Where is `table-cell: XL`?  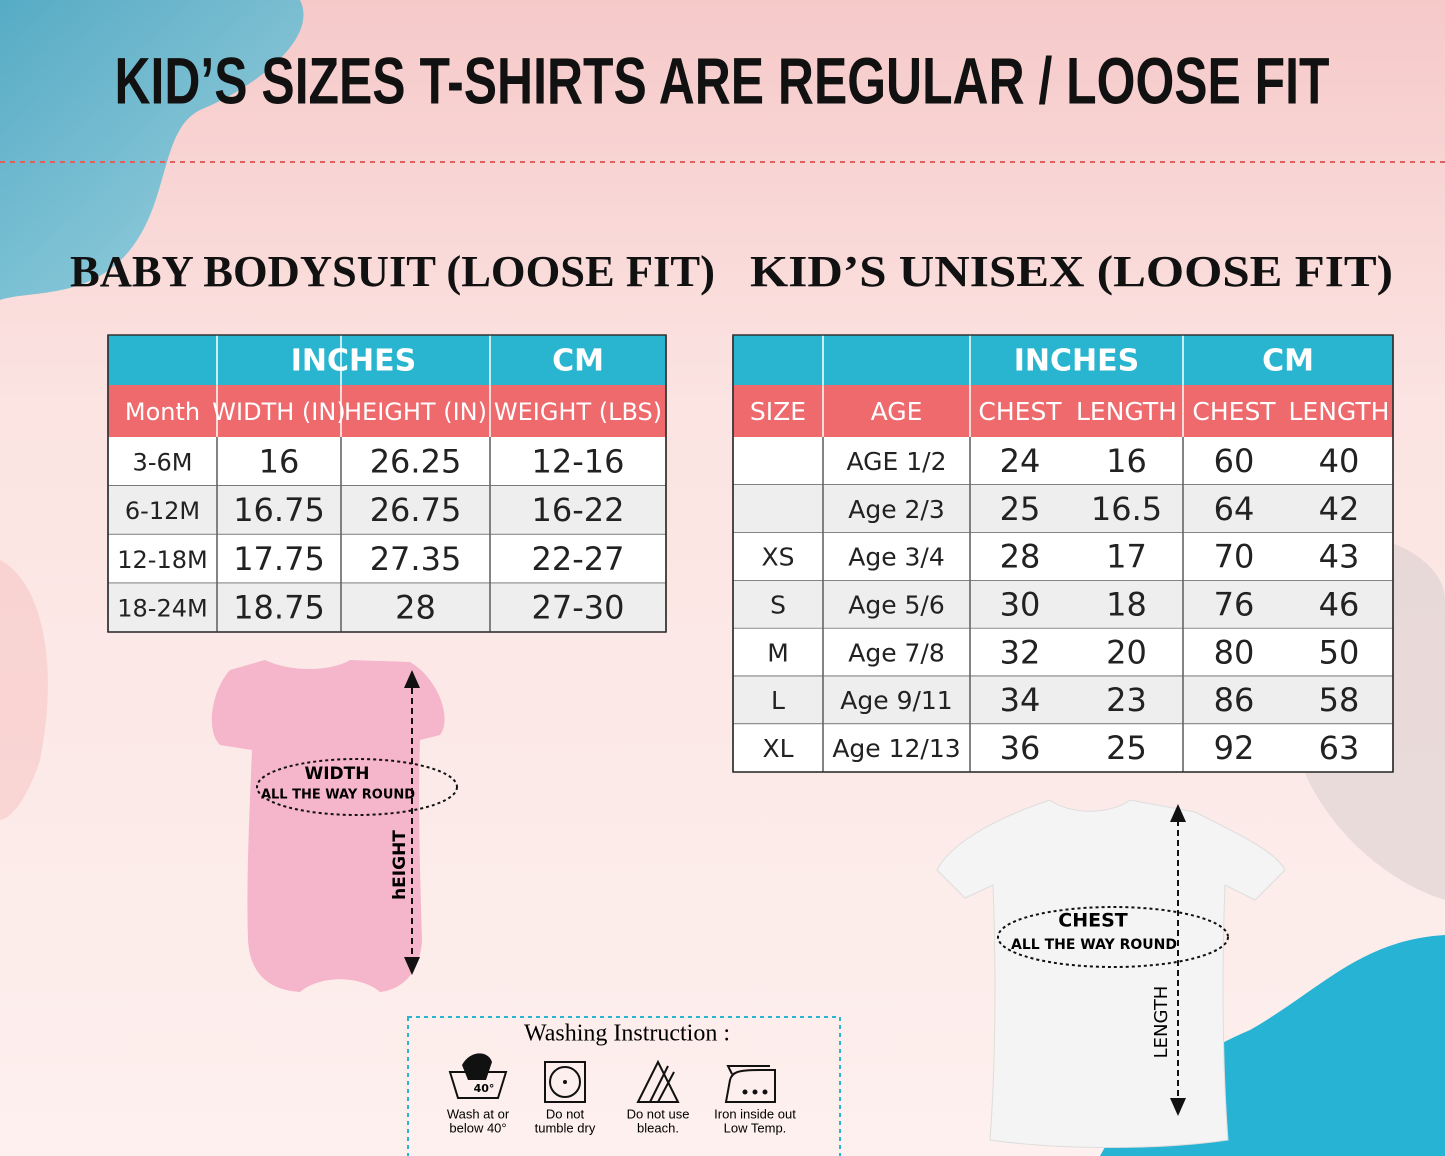
table-cell: XL is located at coordinates (777, 748).